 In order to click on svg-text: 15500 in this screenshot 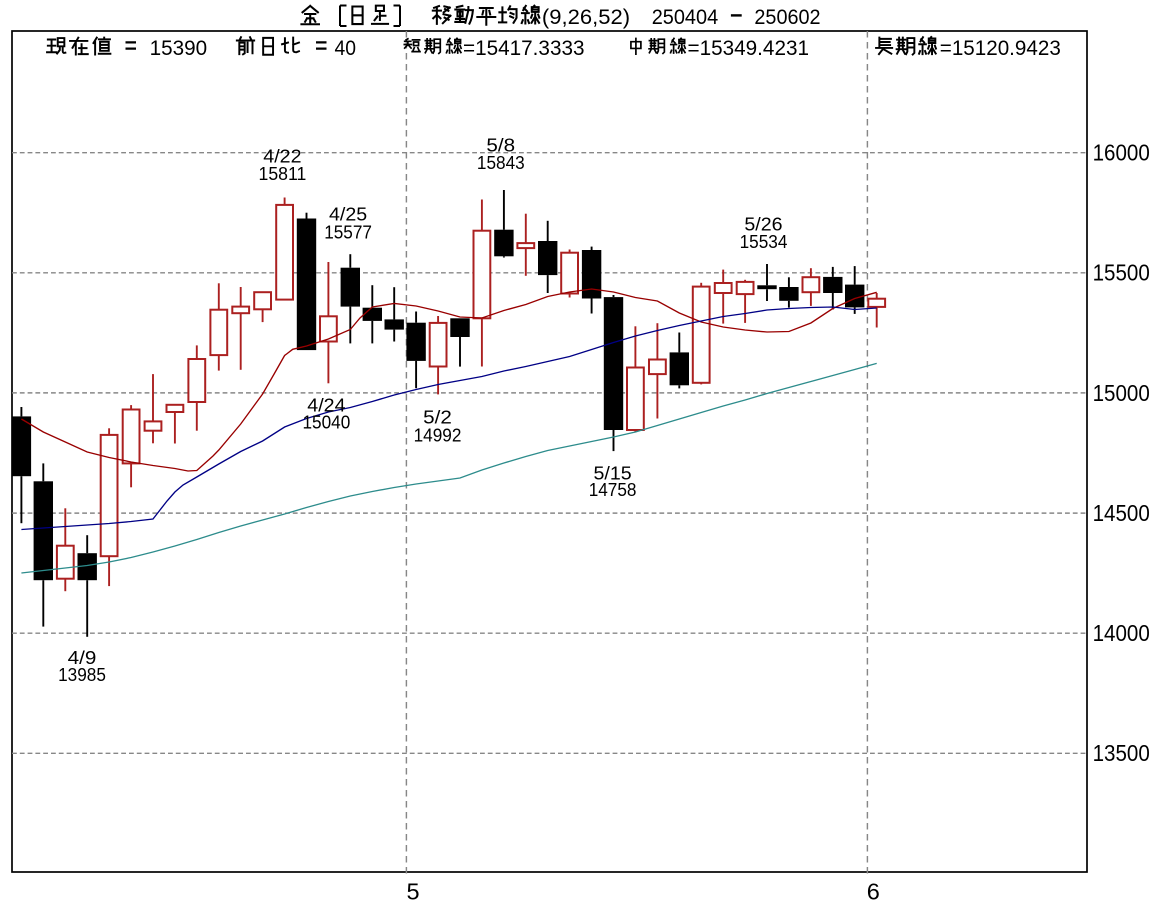, I will do `click(1121, 273)`.